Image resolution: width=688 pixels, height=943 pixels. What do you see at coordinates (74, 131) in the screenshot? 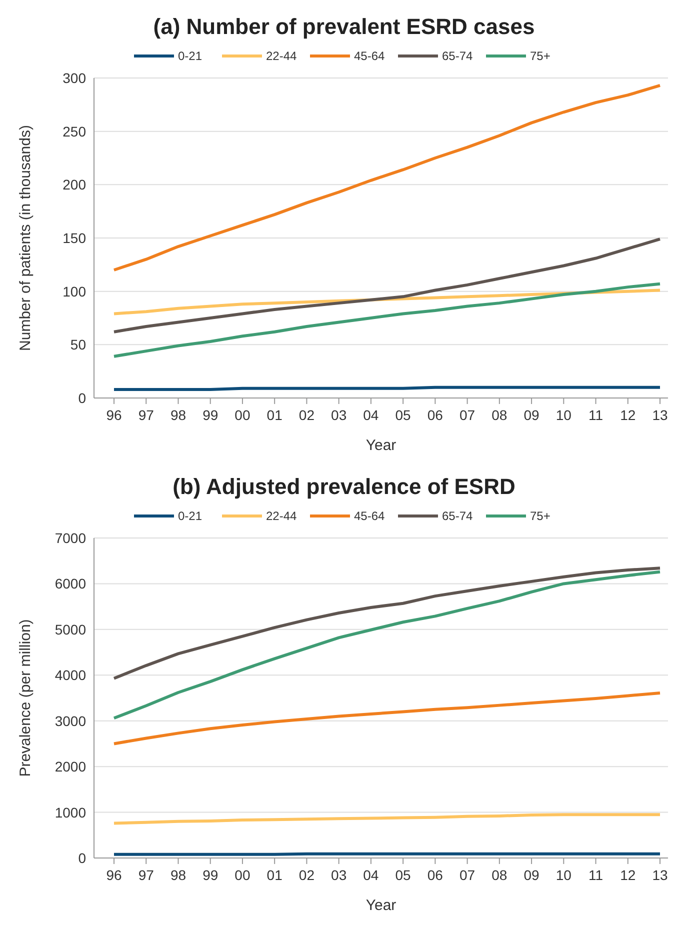
I see `y-tick-label: 250` at bounding box center [74, 131].